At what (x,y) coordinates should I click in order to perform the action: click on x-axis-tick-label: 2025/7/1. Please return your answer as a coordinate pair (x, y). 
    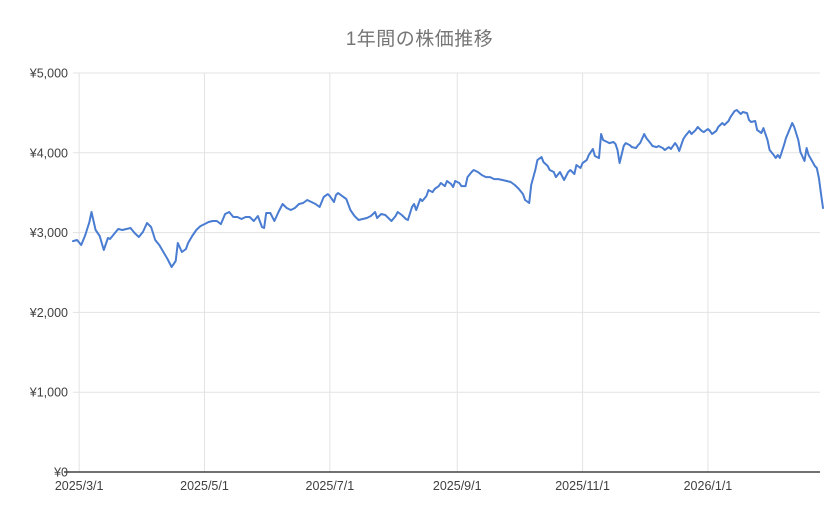
    Looking at the image, I should click on (330, 486).